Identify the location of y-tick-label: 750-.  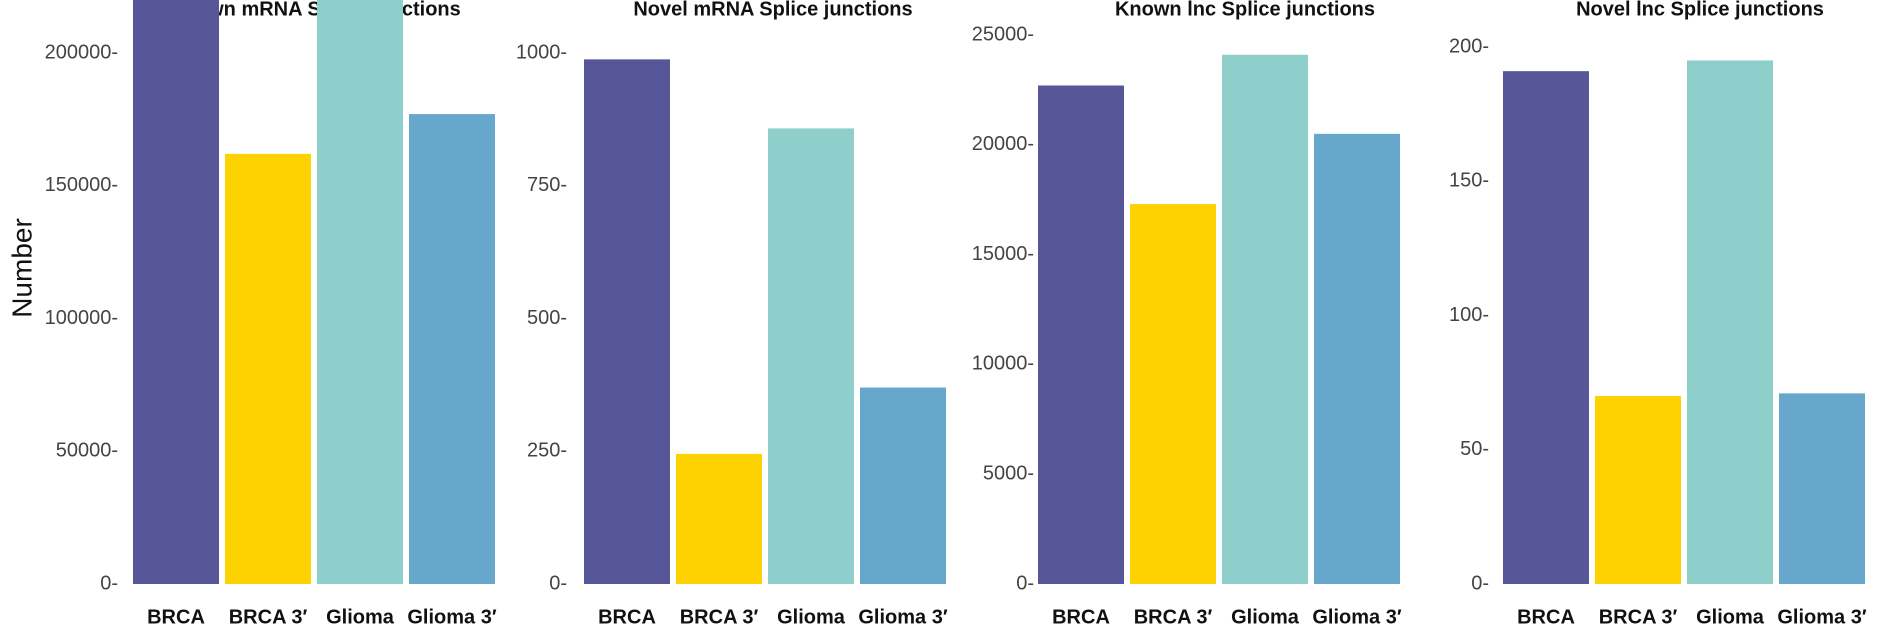
(547, 185).